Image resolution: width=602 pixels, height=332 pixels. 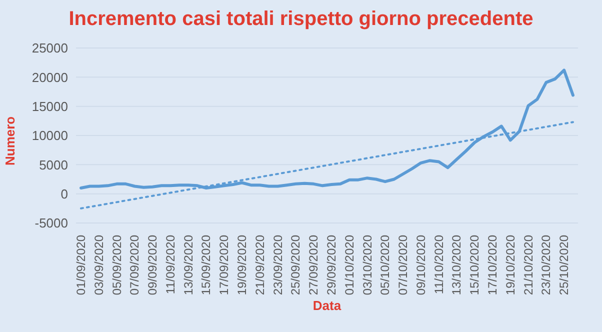 What do you see at coordinates (457, 265) in the screenshot?
I see `x-tick-label: 13/10/2020` at bounding box center [457, 265].